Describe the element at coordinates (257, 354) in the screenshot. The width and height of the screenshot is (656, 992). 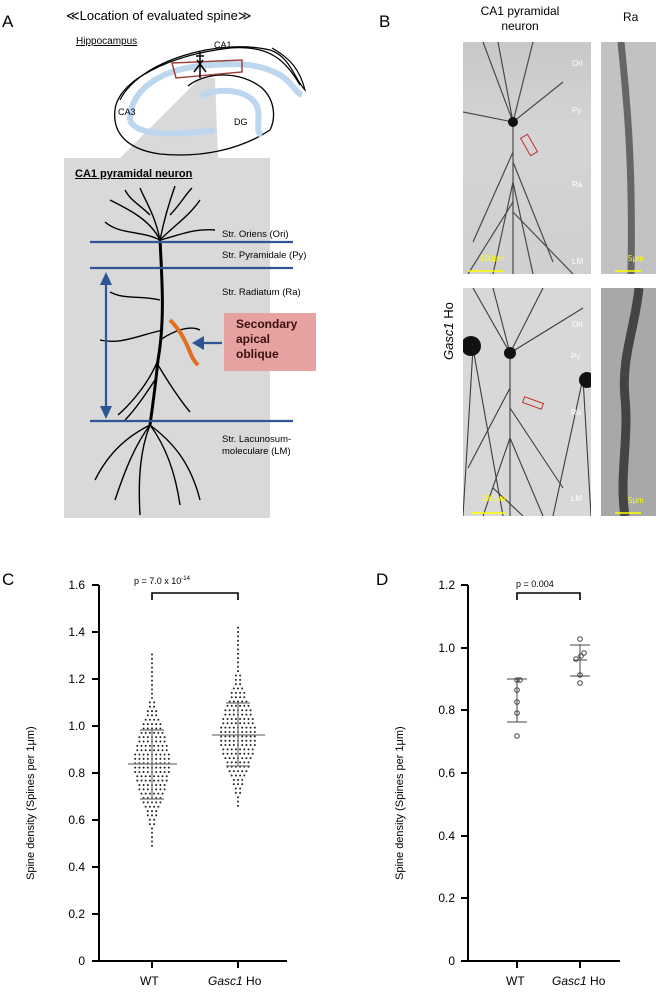
I see `callout-line-3: oblique` at that location.